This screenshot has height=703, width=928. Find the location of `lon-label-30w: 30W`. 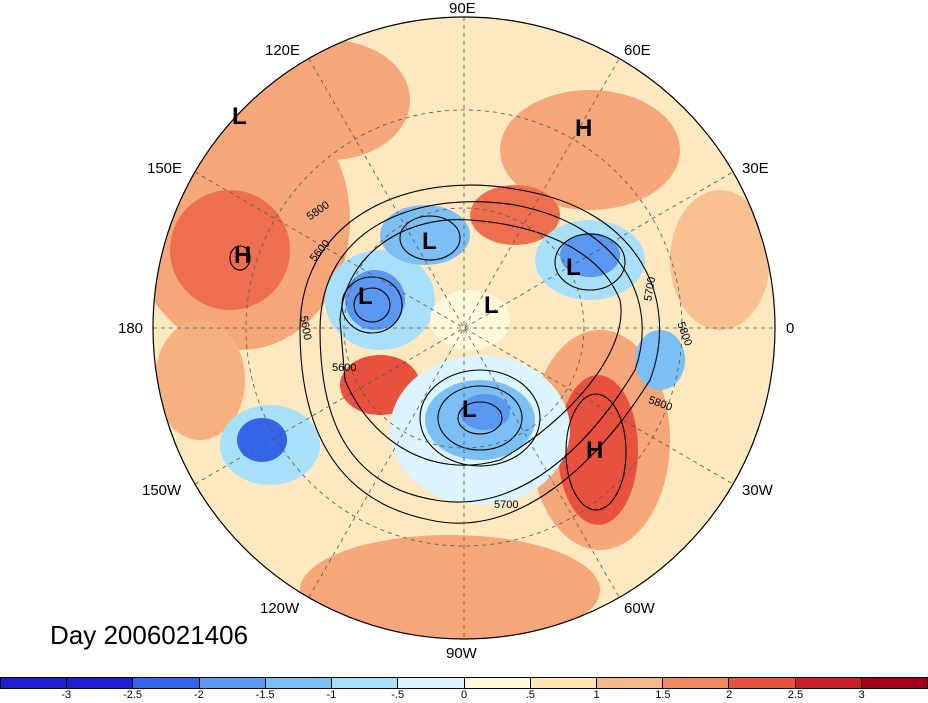

lon-label-30w: 30W is located at coordinates (757, 490).